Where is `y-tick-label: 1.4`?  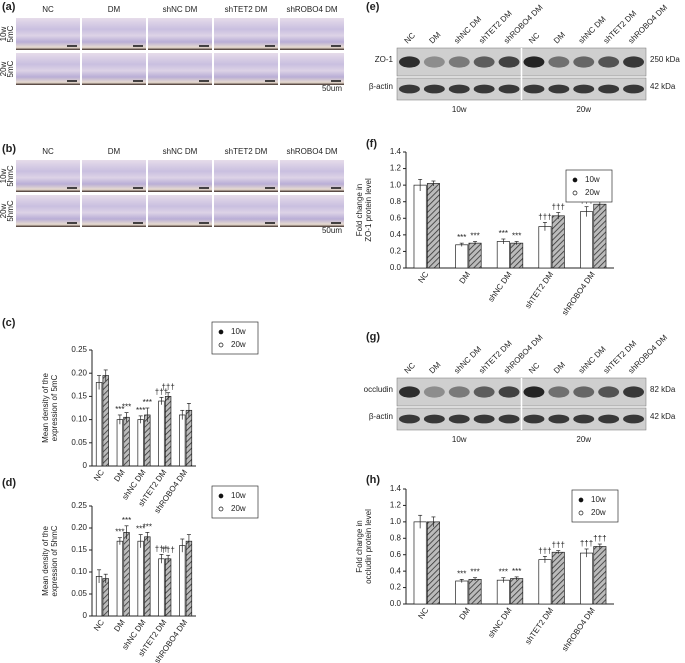 y-tick-label: 1.4 is located at coordinates (396, 488).